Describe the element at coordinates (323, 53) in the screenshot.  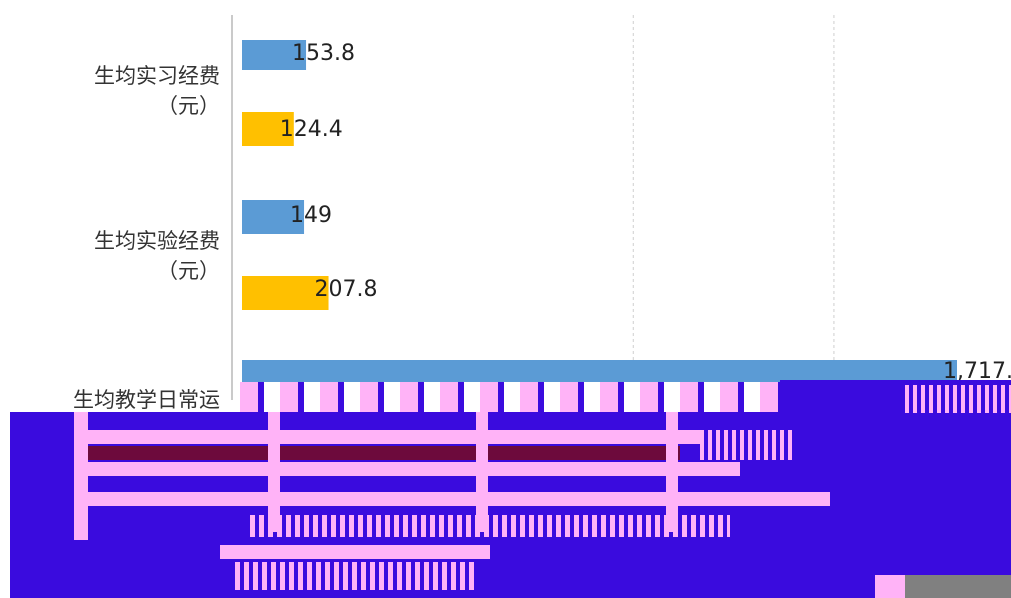
I see `data-label: 153.8` at that location.